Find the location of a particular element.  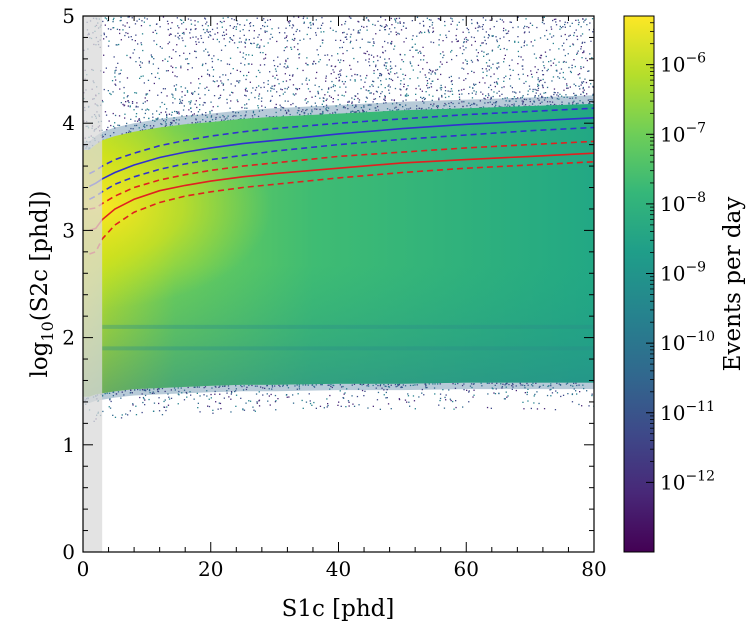

colorbar-label: Events per day is located at coordinates (733, 284).